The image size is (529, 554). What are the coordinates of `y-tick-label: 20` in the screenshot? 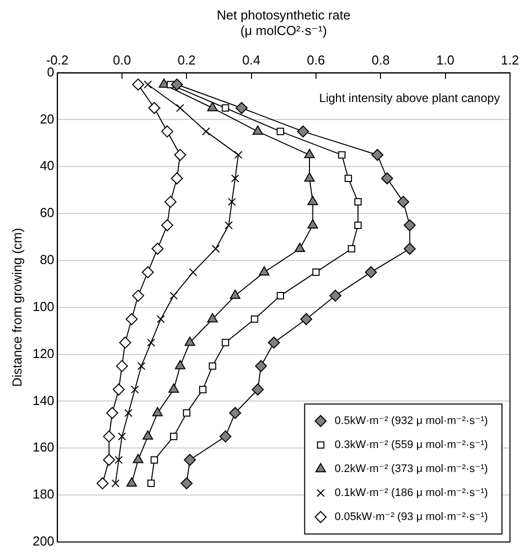 It's located at (47, 118).